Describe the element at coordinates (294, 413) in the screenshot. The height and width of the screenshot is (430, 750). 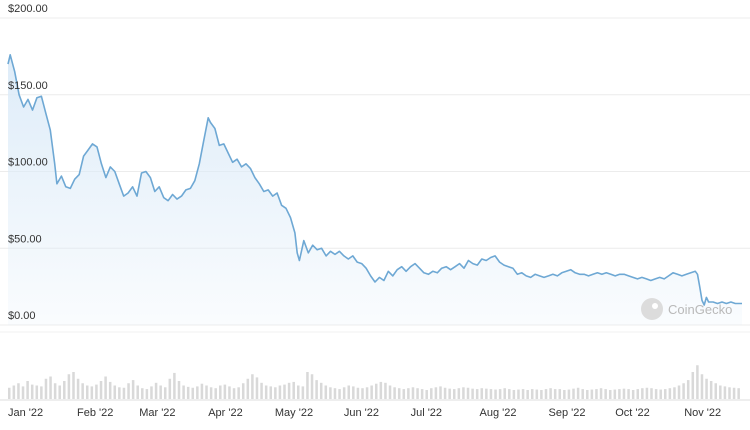
I see `x-tick-label: May '22` at that location.